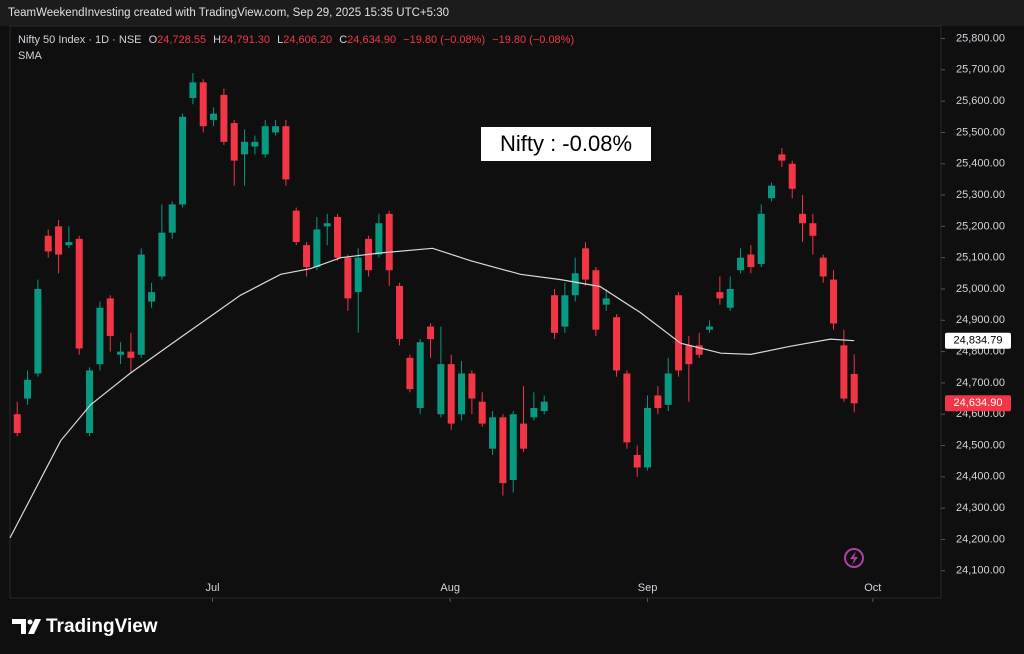  I want to click on annotation: Nifty : -0.08%, so click(566, 143).